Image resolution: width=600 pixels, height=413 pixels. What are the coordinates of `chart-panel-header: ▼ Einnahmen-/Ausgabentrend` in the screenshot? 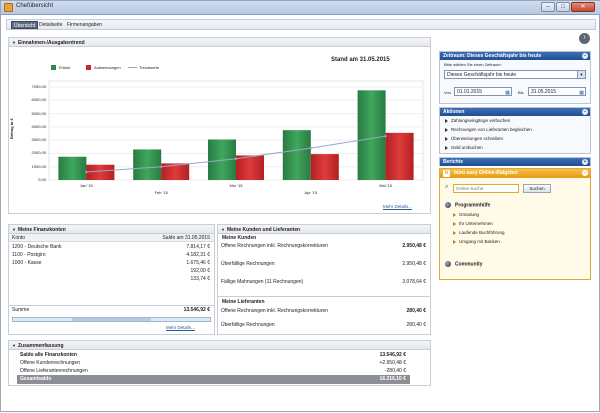 It's located at (219, 42).